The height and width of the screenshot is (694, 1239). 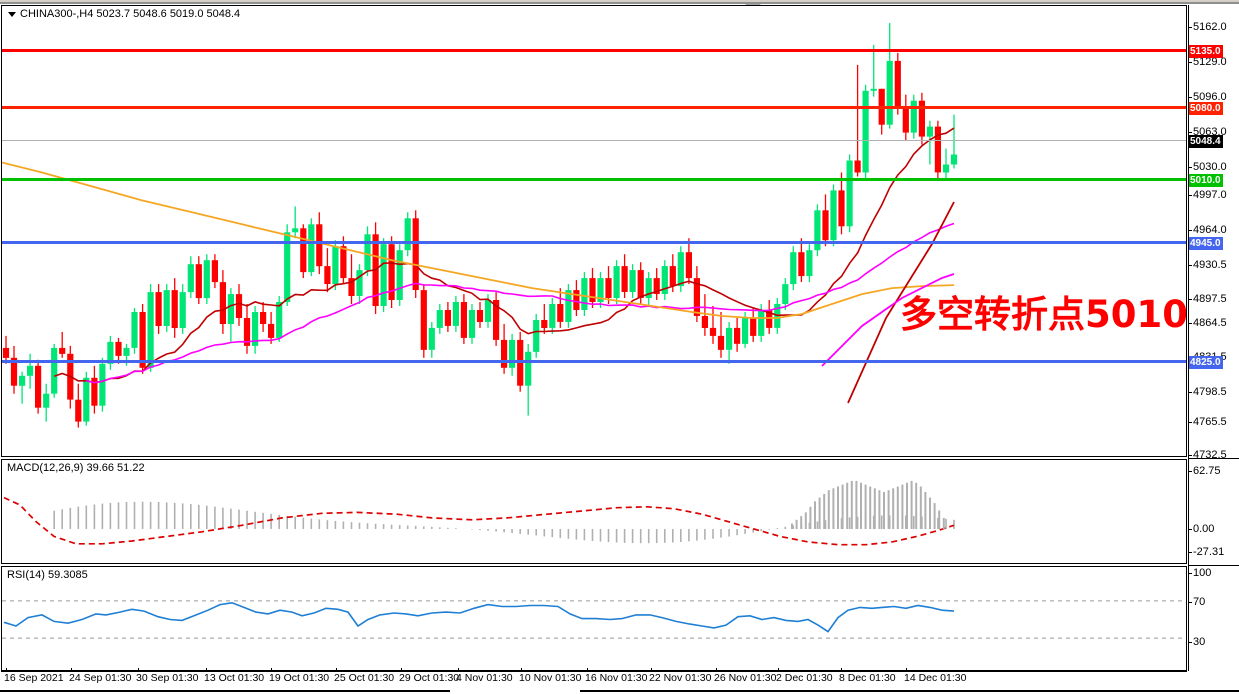 I want to click on rsi-panel: RSI(14) 59.3085, so click(x=594, y=618).